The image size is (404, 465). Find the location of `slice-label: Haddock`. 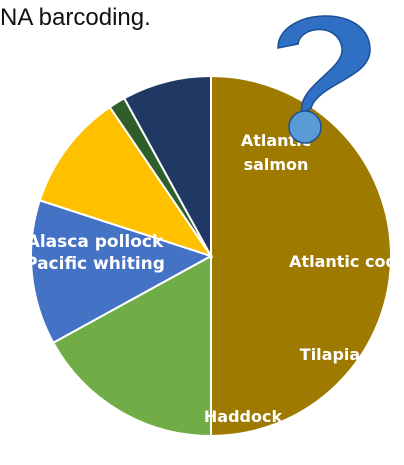

slice-label: Haddock is located at coordinates (243, 416).